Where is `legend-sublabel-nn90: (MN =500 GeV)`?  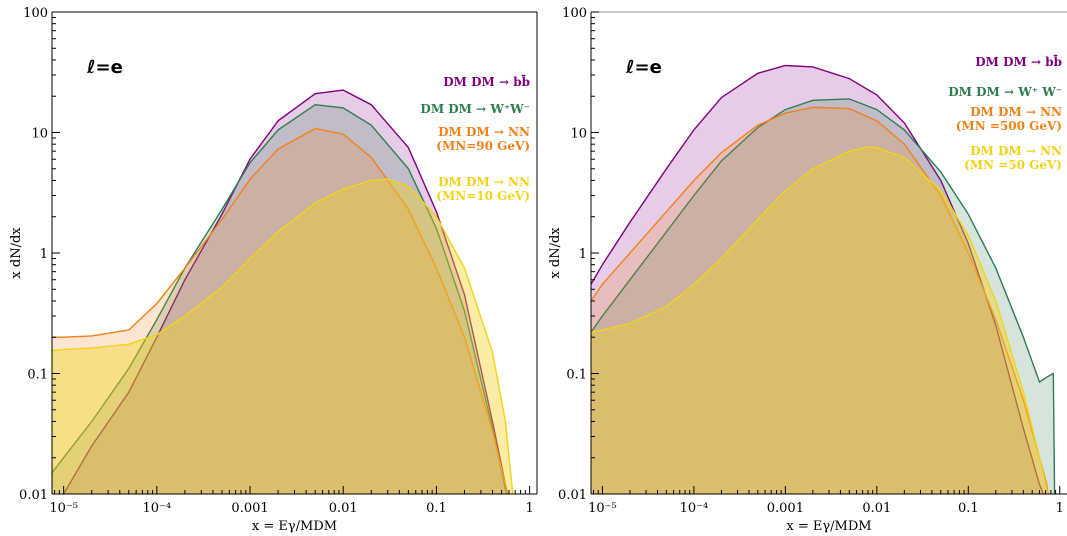
legend-sublabel-nn90: (MN =500 GeV) is located at coordinates (1009, 126).